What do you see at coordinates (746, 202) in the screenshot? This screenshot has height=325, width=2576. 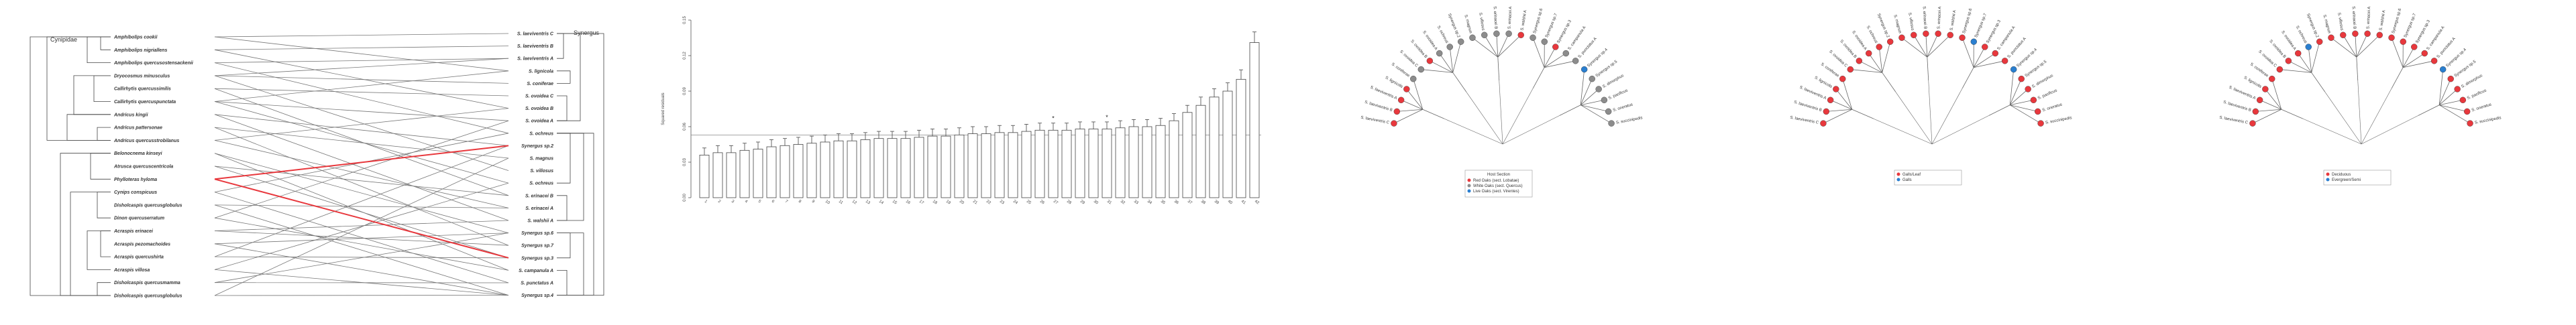 I see `x-tick-label: 4` at bounding box center [746, 202].